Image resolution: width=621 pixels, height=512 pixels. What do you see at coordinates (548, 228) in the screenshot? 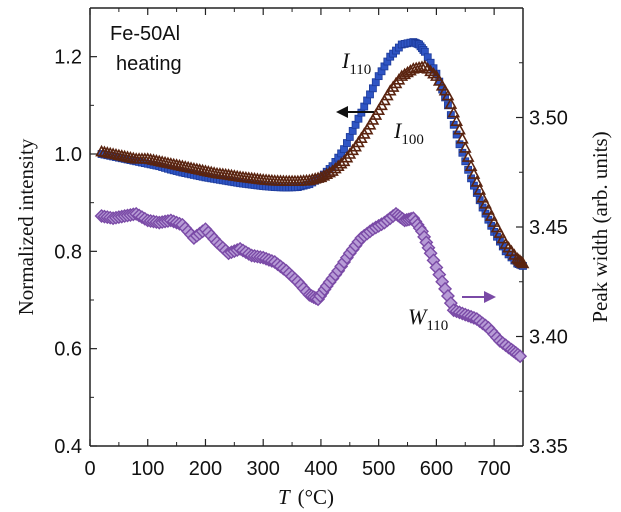
I see `y-right-tick-label: 3.45` at bounding box center [548, 228].